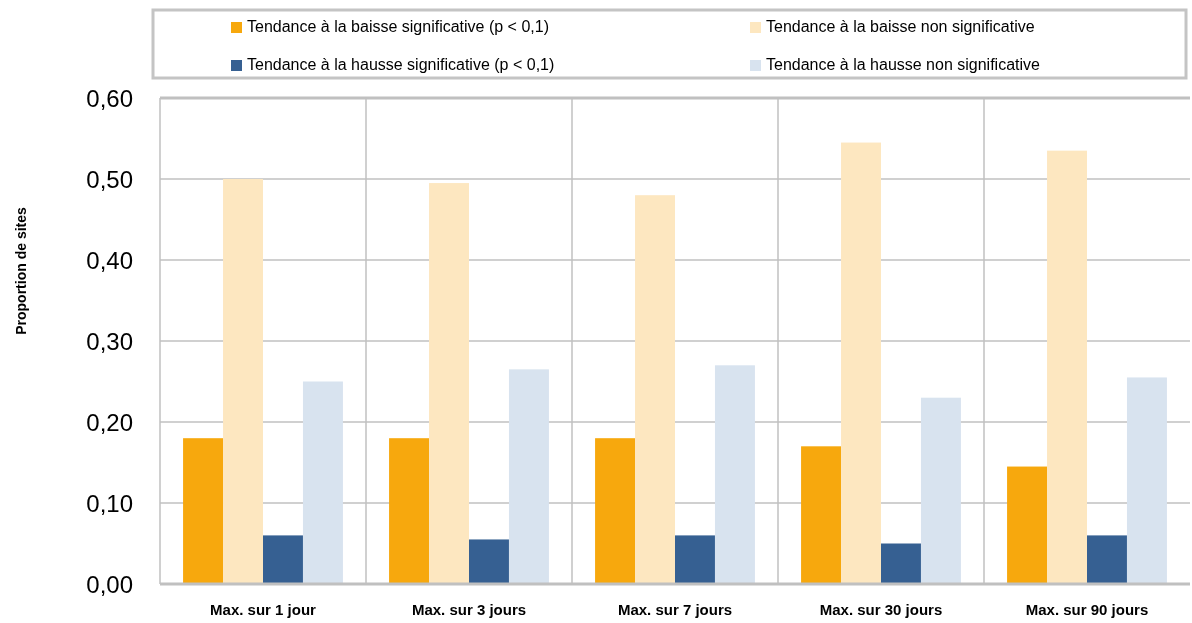 The width and height of the screenshot is (1192, 623). What do you see at coordinates (903, 65) in the screenshot?
I see `legend-label: Tendance à la hausse non significative` at bounding box center [903, 65].